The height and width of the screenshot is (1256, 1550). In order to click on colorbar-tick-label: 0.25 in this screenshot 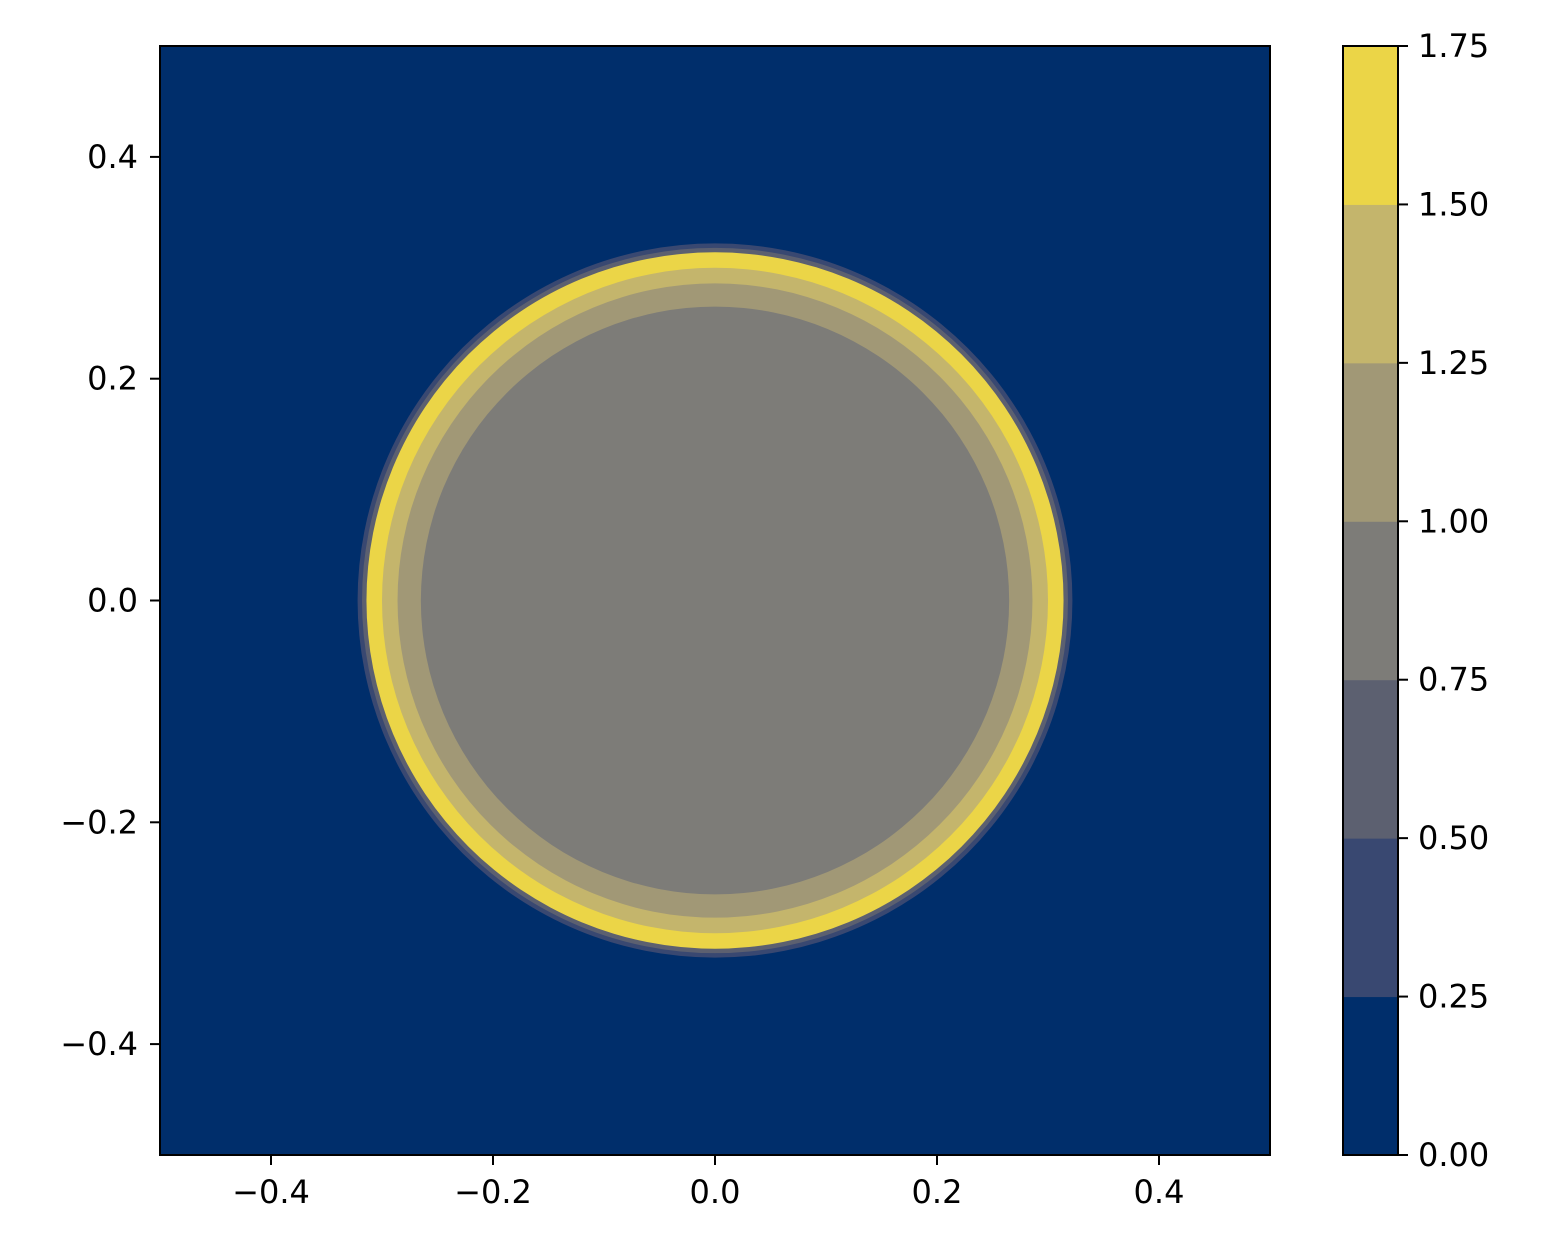, I will do `click(1453, 997)`.